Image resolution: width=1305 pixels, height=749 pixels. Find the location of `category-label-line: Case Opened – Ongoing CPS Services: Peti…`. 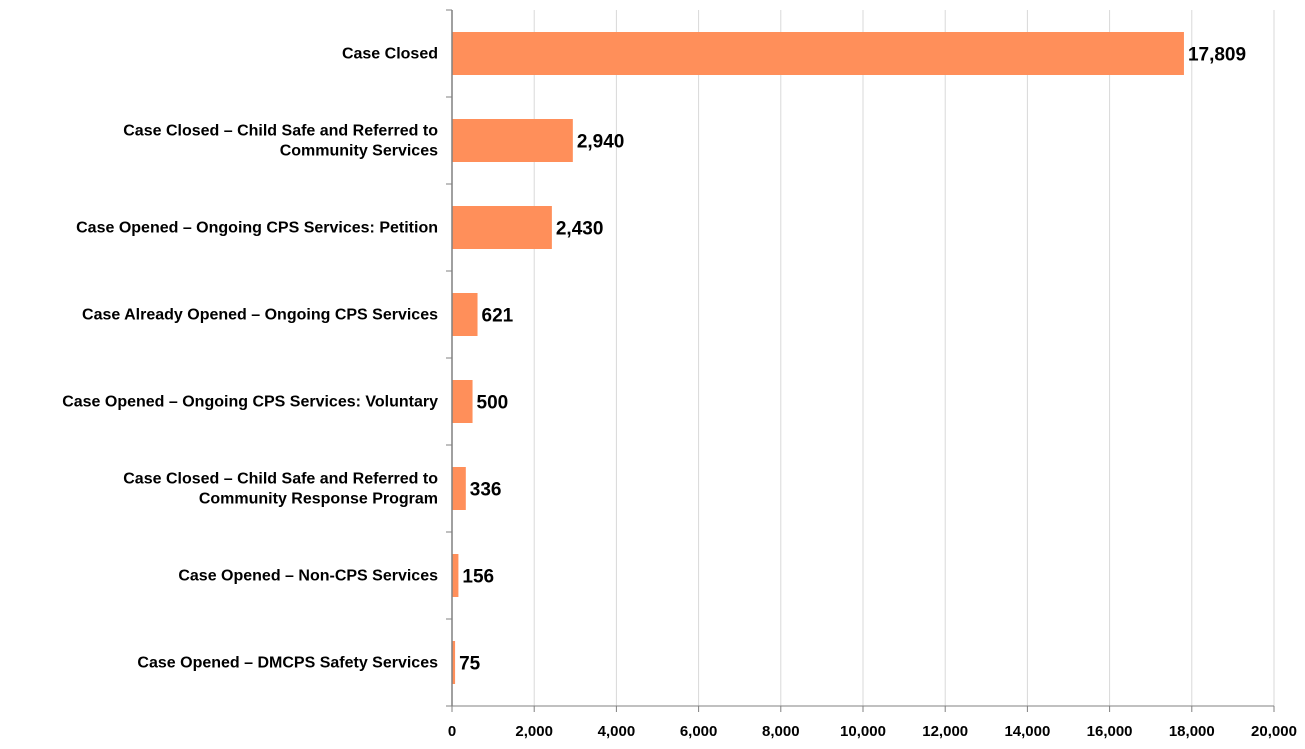

category-label-line: Case Opened – Ongoing CPS Services: Peti… is located at coordinates (257, 228).